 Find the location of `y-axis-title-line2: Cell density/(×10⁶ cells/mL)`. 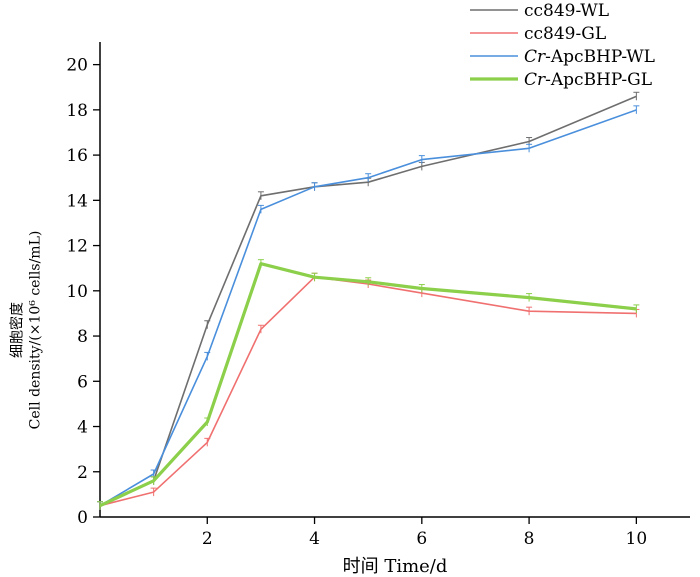

y-axis-title-line2: Cell density/(×10⁶ cells/mL) is located at coordinates (36, 330).